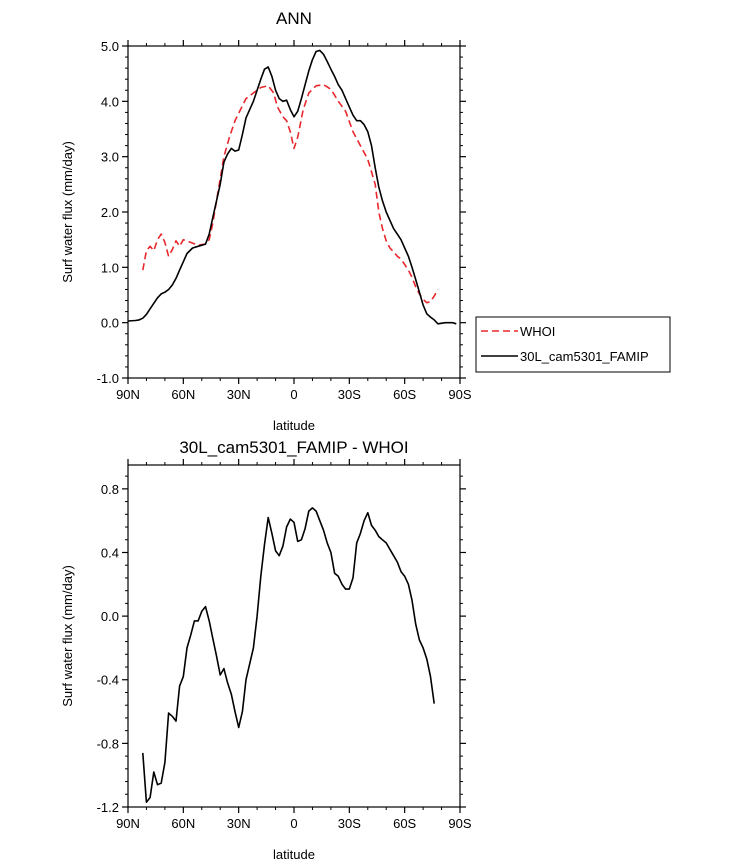 This screenshot has height=865, width=733. What do you see at coordinates (110, 212) in the screenshot?
I see `y-tick-label: 2.0` at bounding box center [110, 212].